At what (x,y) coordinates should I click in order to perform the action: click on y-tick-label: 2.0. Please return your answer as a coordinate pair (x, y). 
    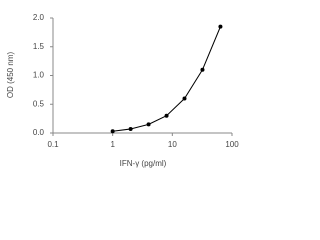
    Looking at the image, I should click on (39, 17).